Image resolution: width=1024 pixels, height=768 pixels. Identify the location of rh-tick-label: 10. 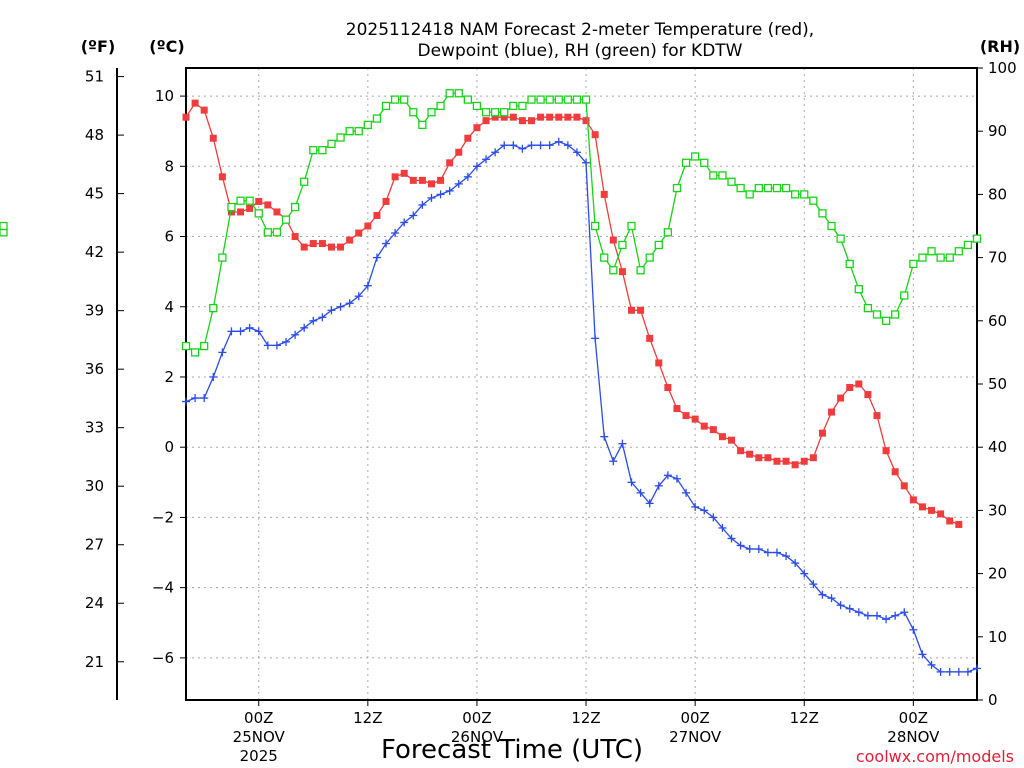
(997, 637).